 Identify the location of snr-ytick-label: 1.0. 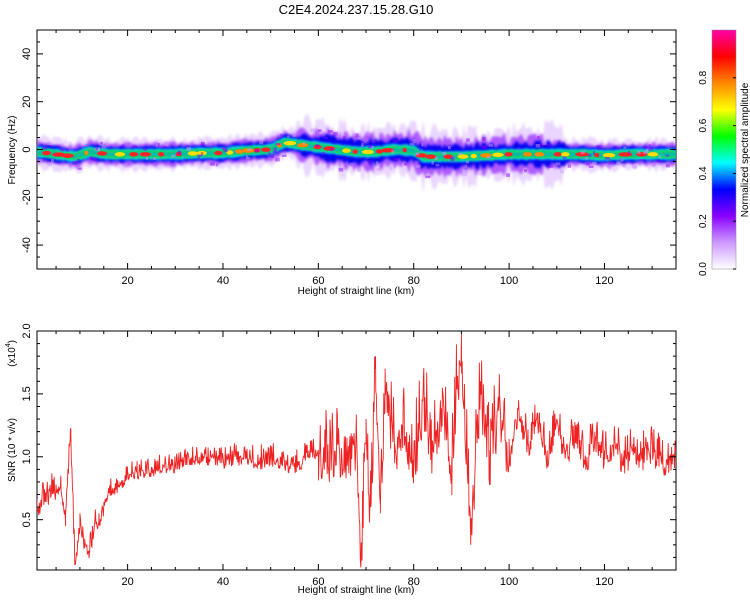
(27, 456).